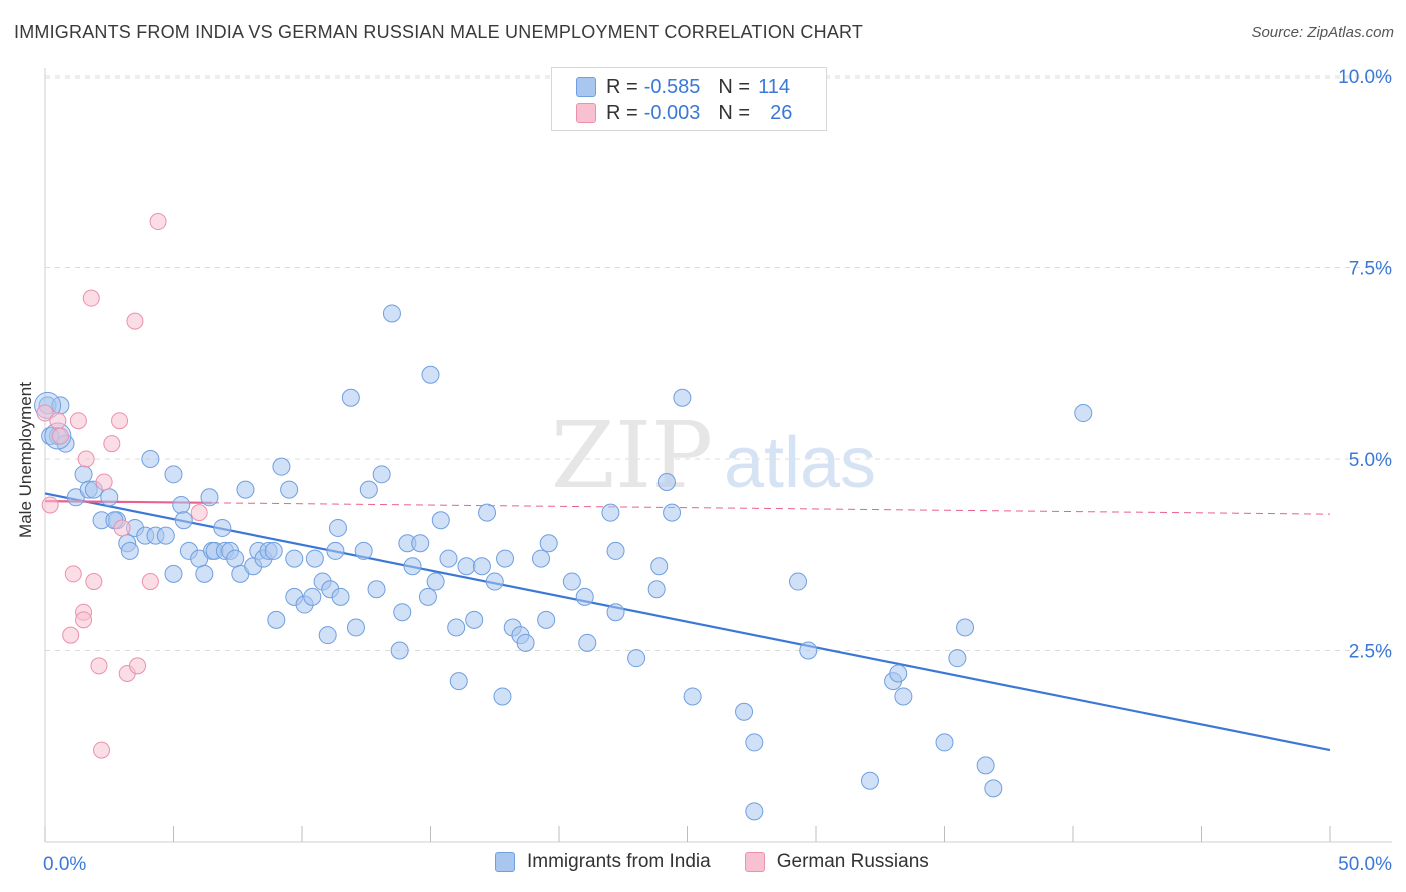 The width and height of the screenshot is (1406, 892). I want to click on source-label: Source: ZipAtlas.com, so click(1322, 32).